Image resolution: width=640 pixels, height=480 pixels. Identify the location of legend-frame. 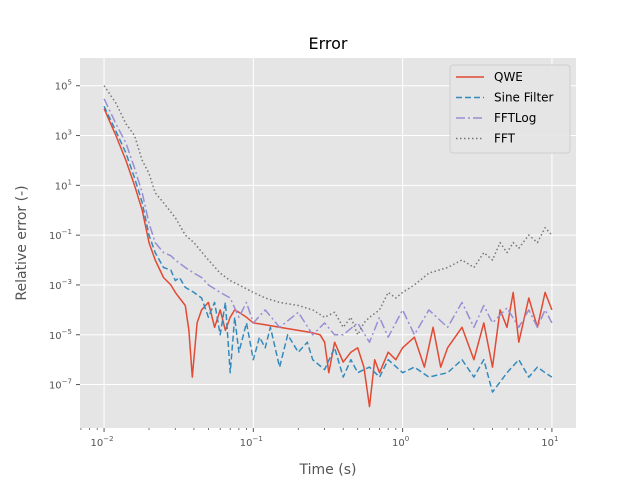
(510, 109).